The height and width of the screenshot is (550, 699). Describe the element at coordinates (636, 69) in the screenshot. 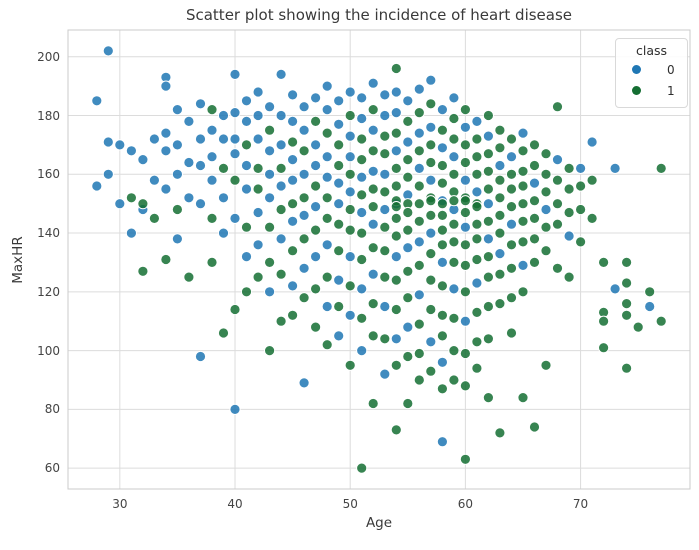

I see `legend-marker-class0-icon` at that location.